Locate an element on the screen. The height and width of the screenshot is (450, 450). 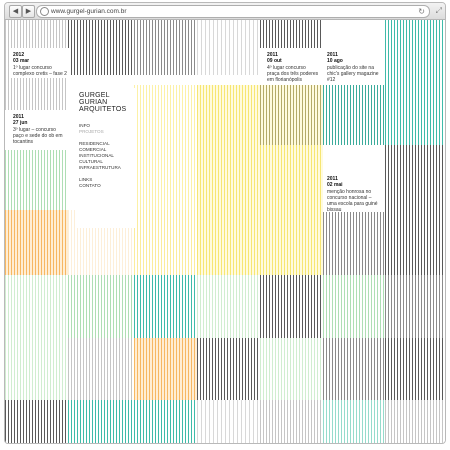
menu-infraestrutura: INFRAESTRUTURA is located at coordinates (100, 167).